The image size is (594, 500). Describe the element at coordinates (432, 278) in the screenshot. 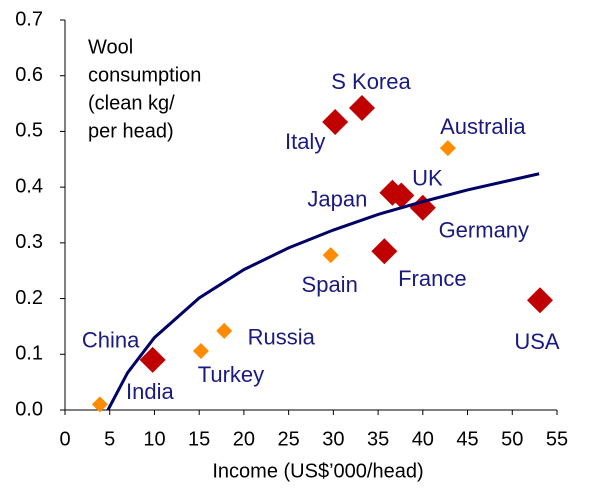

I see `point-label: France` at that location.